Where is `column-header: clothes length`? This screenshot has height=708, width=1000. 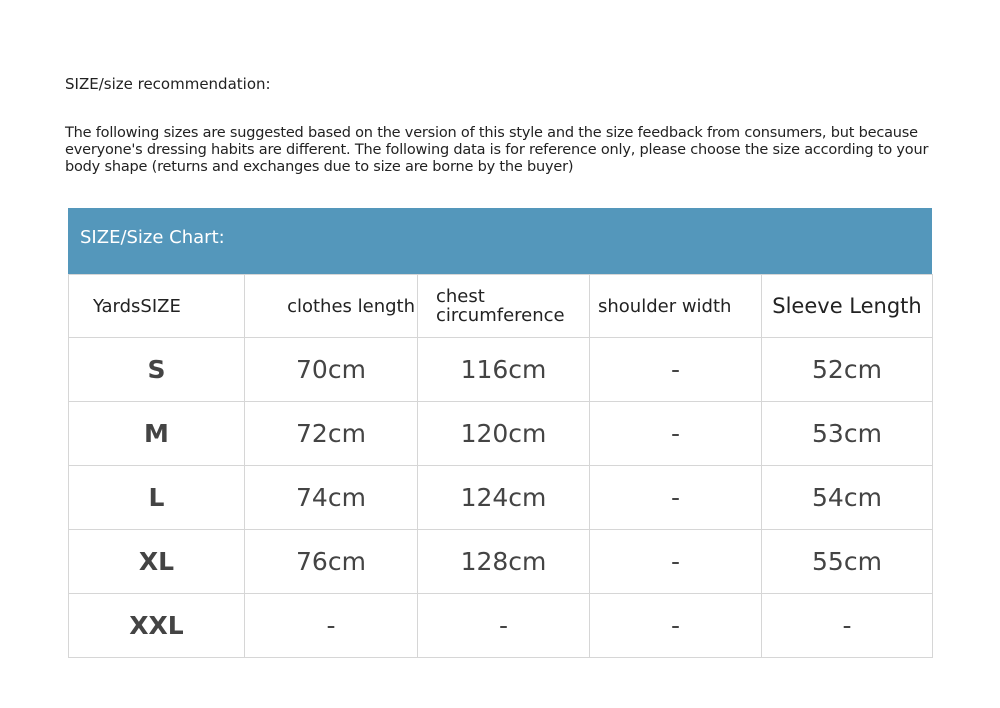 column-header: clothes length is located at coordinates (331, 306).